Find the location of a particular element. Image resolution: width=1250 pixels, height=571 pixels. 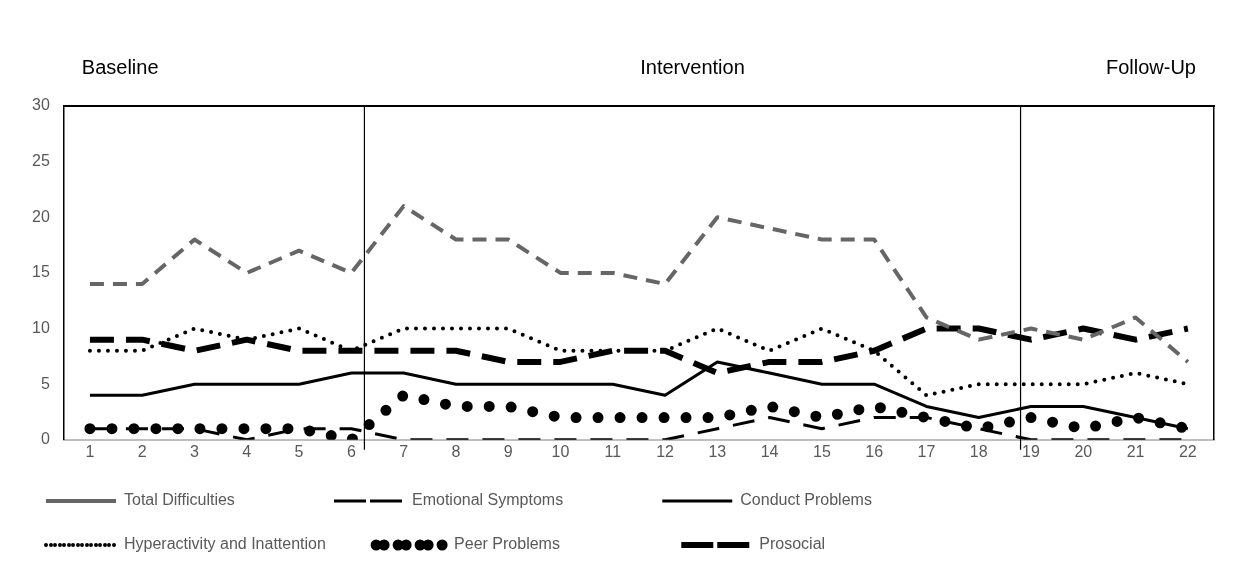

x-tick-label: 2 is located at coordinates (142, 451).